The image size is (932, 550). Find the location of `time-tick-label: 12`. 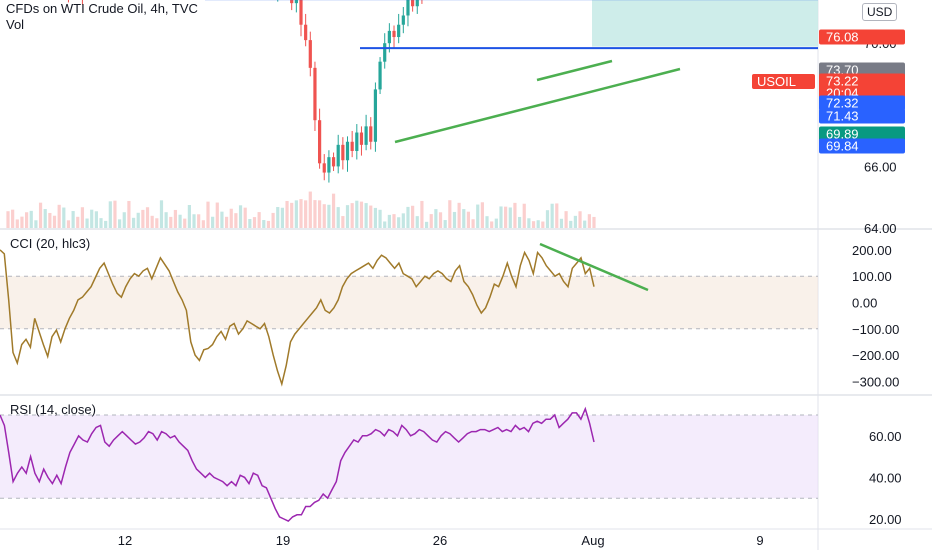

time-tick-label: 12 is located at coordinates (125, 540).